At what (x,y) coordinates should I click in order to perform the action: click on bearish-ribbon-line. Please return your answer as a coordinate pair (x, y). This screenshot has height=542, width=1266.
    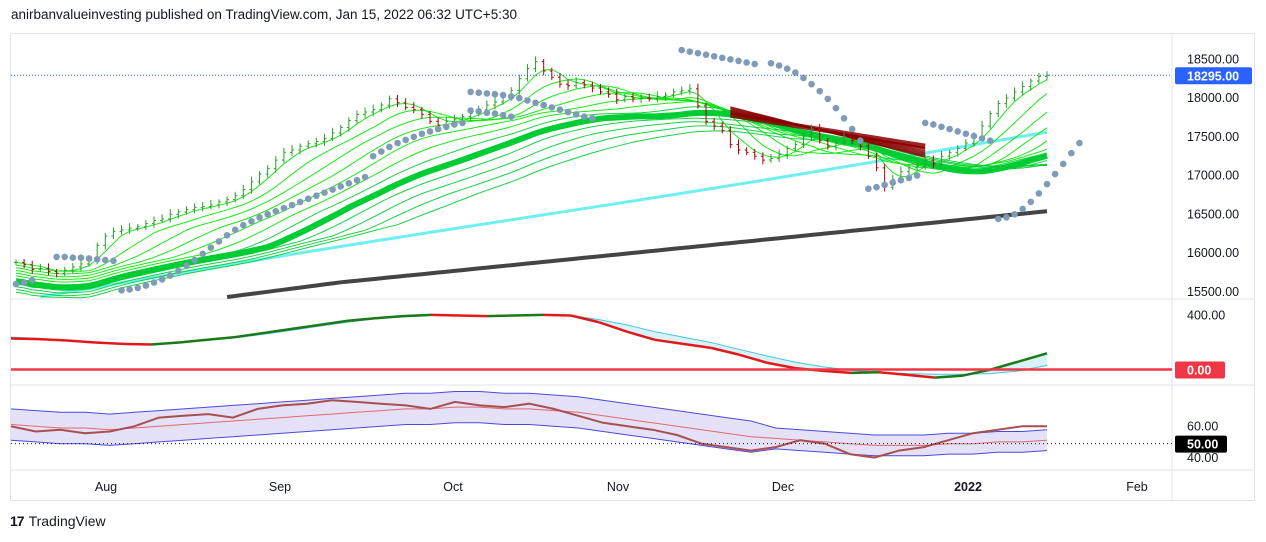
    Looking at the image, I should click on (828, 132).